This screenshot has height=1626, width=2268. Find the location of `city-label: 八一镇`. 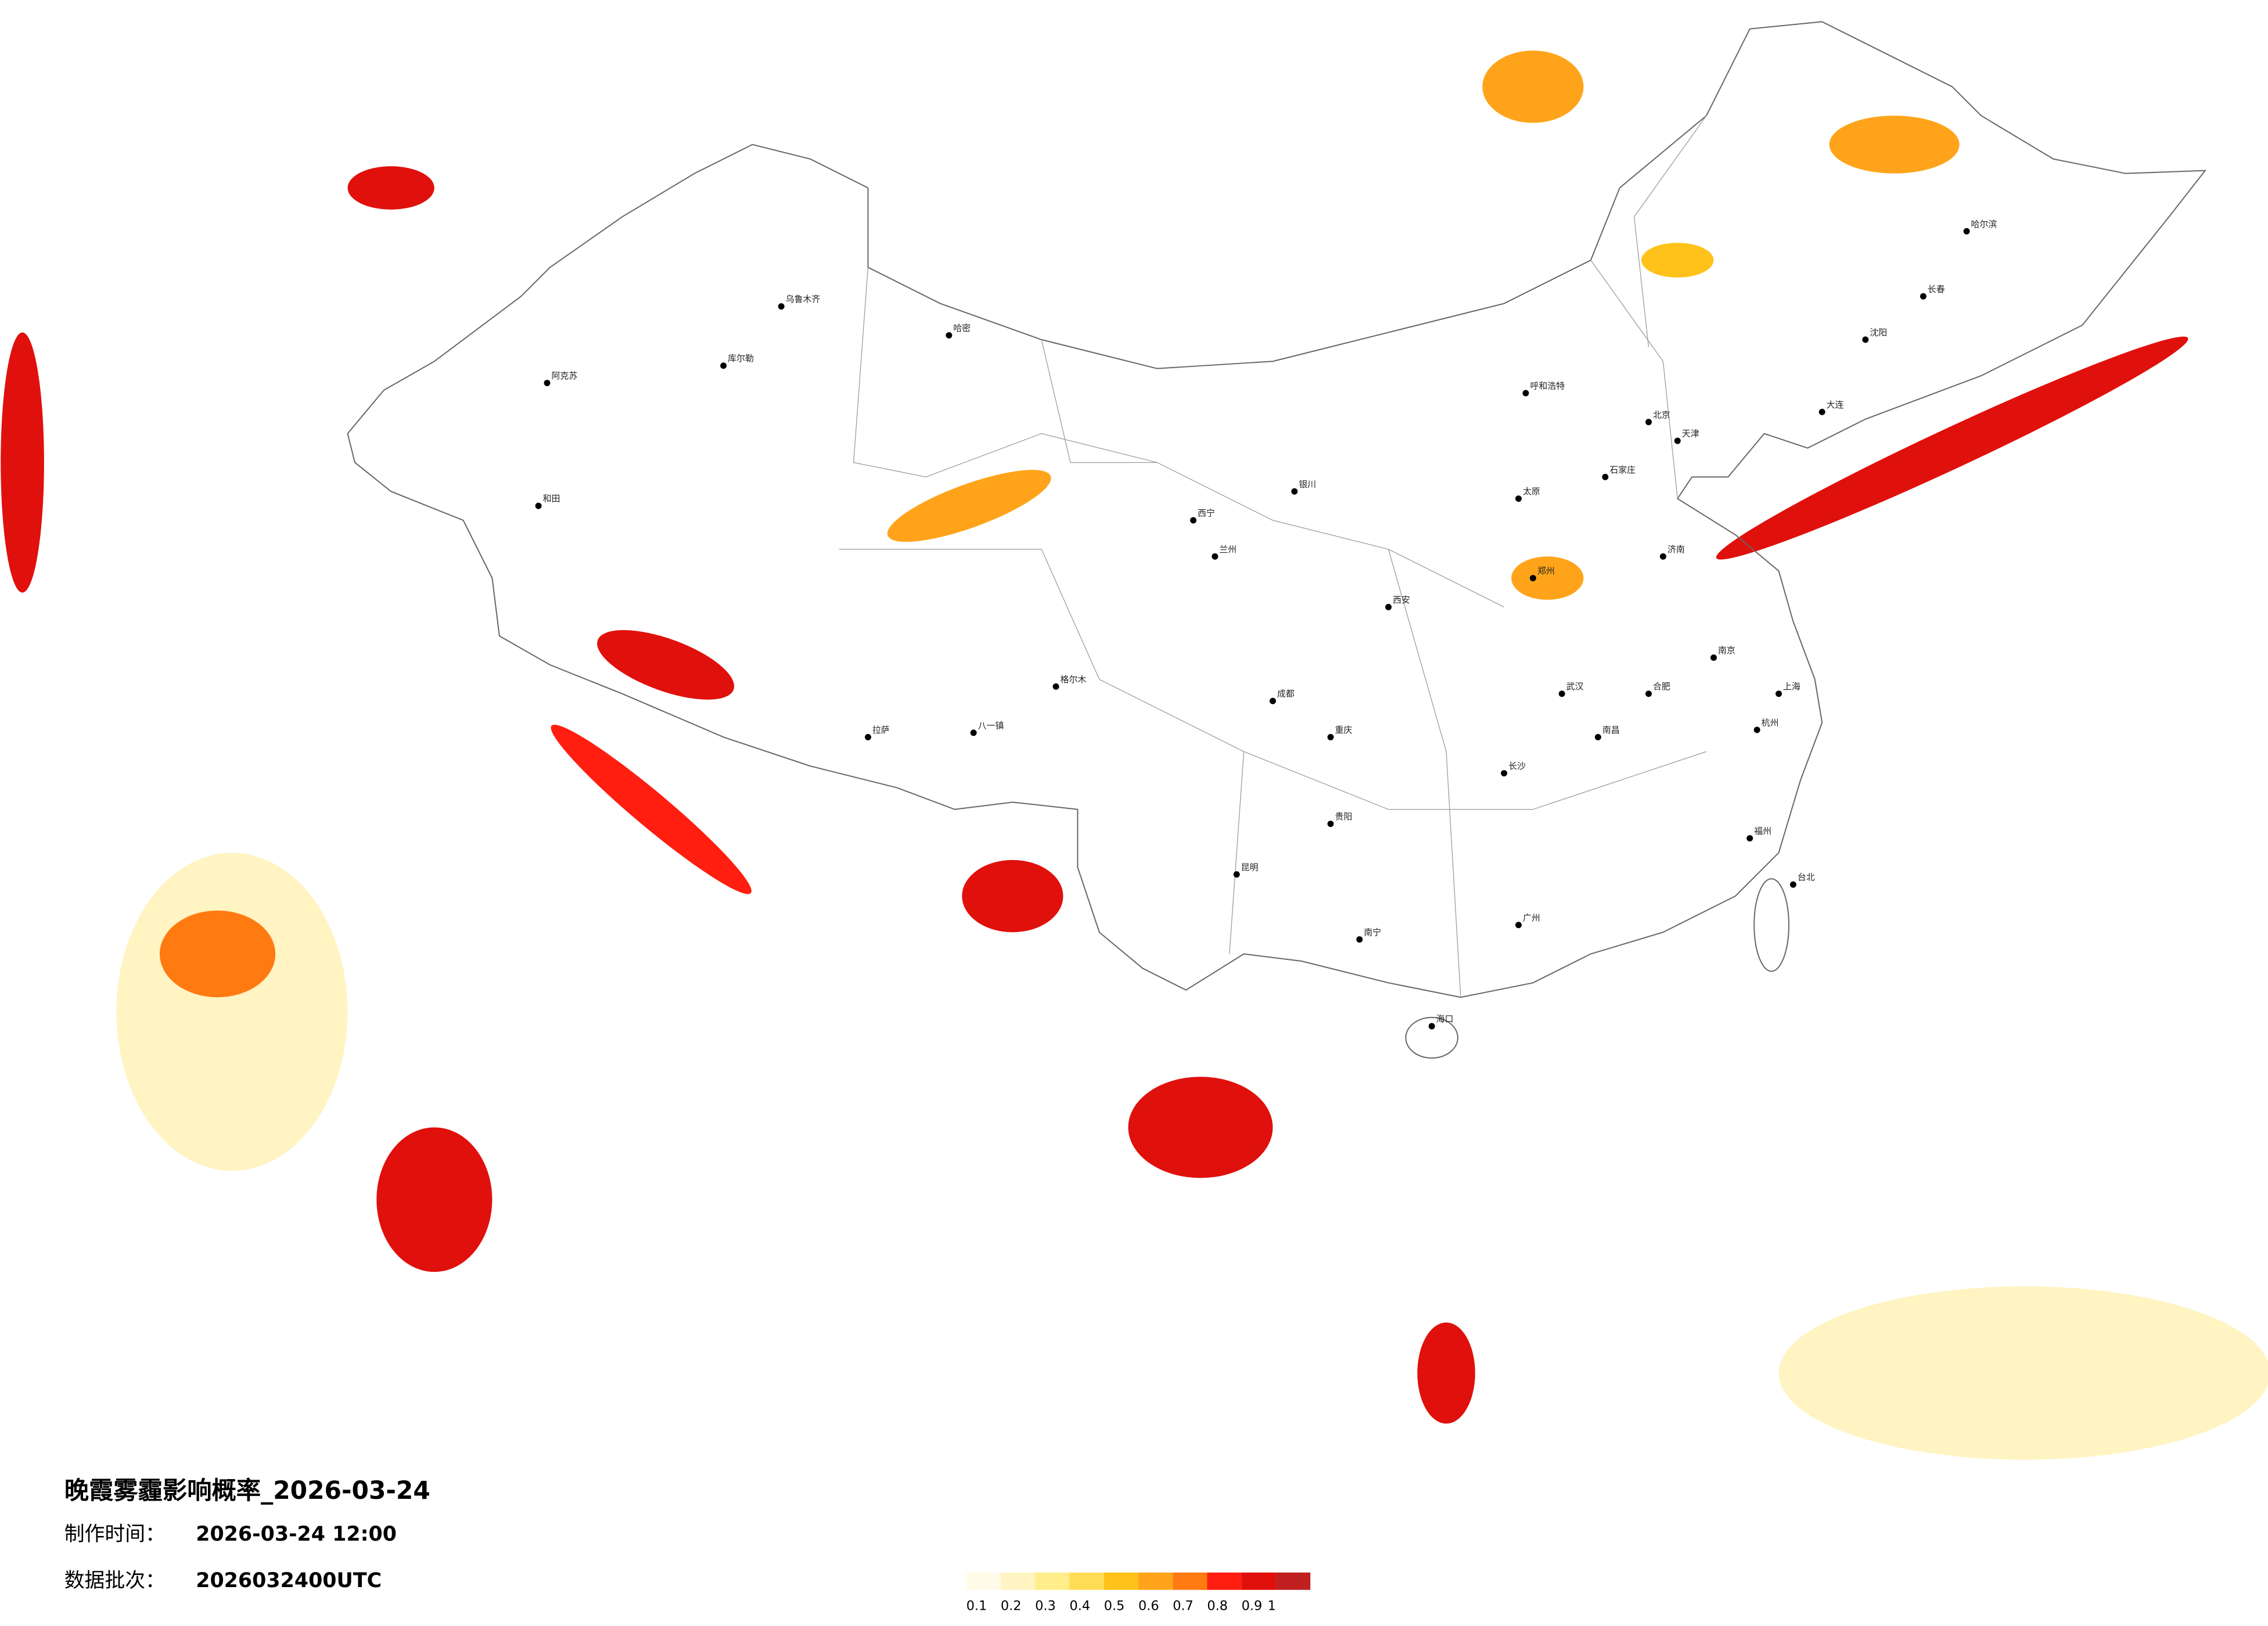

city-label: 八一镇 is located at coordinates (991, 725).